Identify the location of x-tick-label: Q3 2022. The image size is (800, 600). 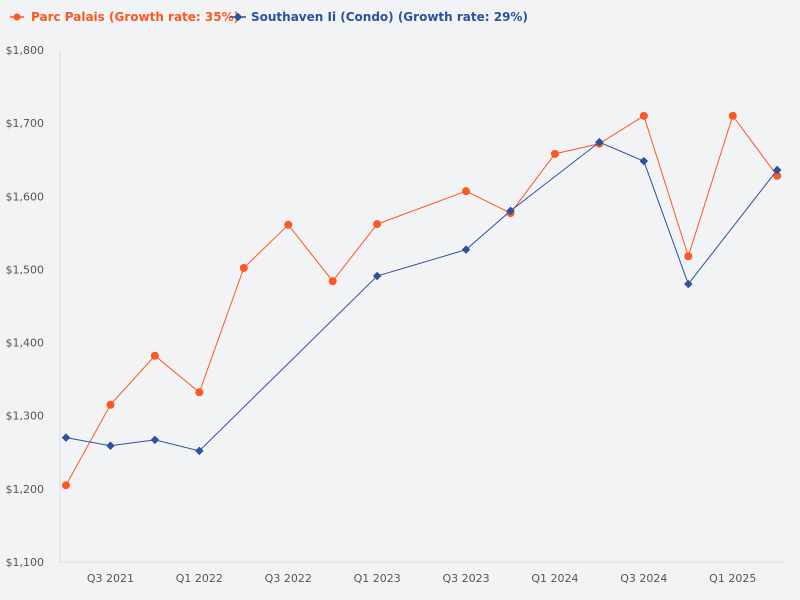
(288, 578).